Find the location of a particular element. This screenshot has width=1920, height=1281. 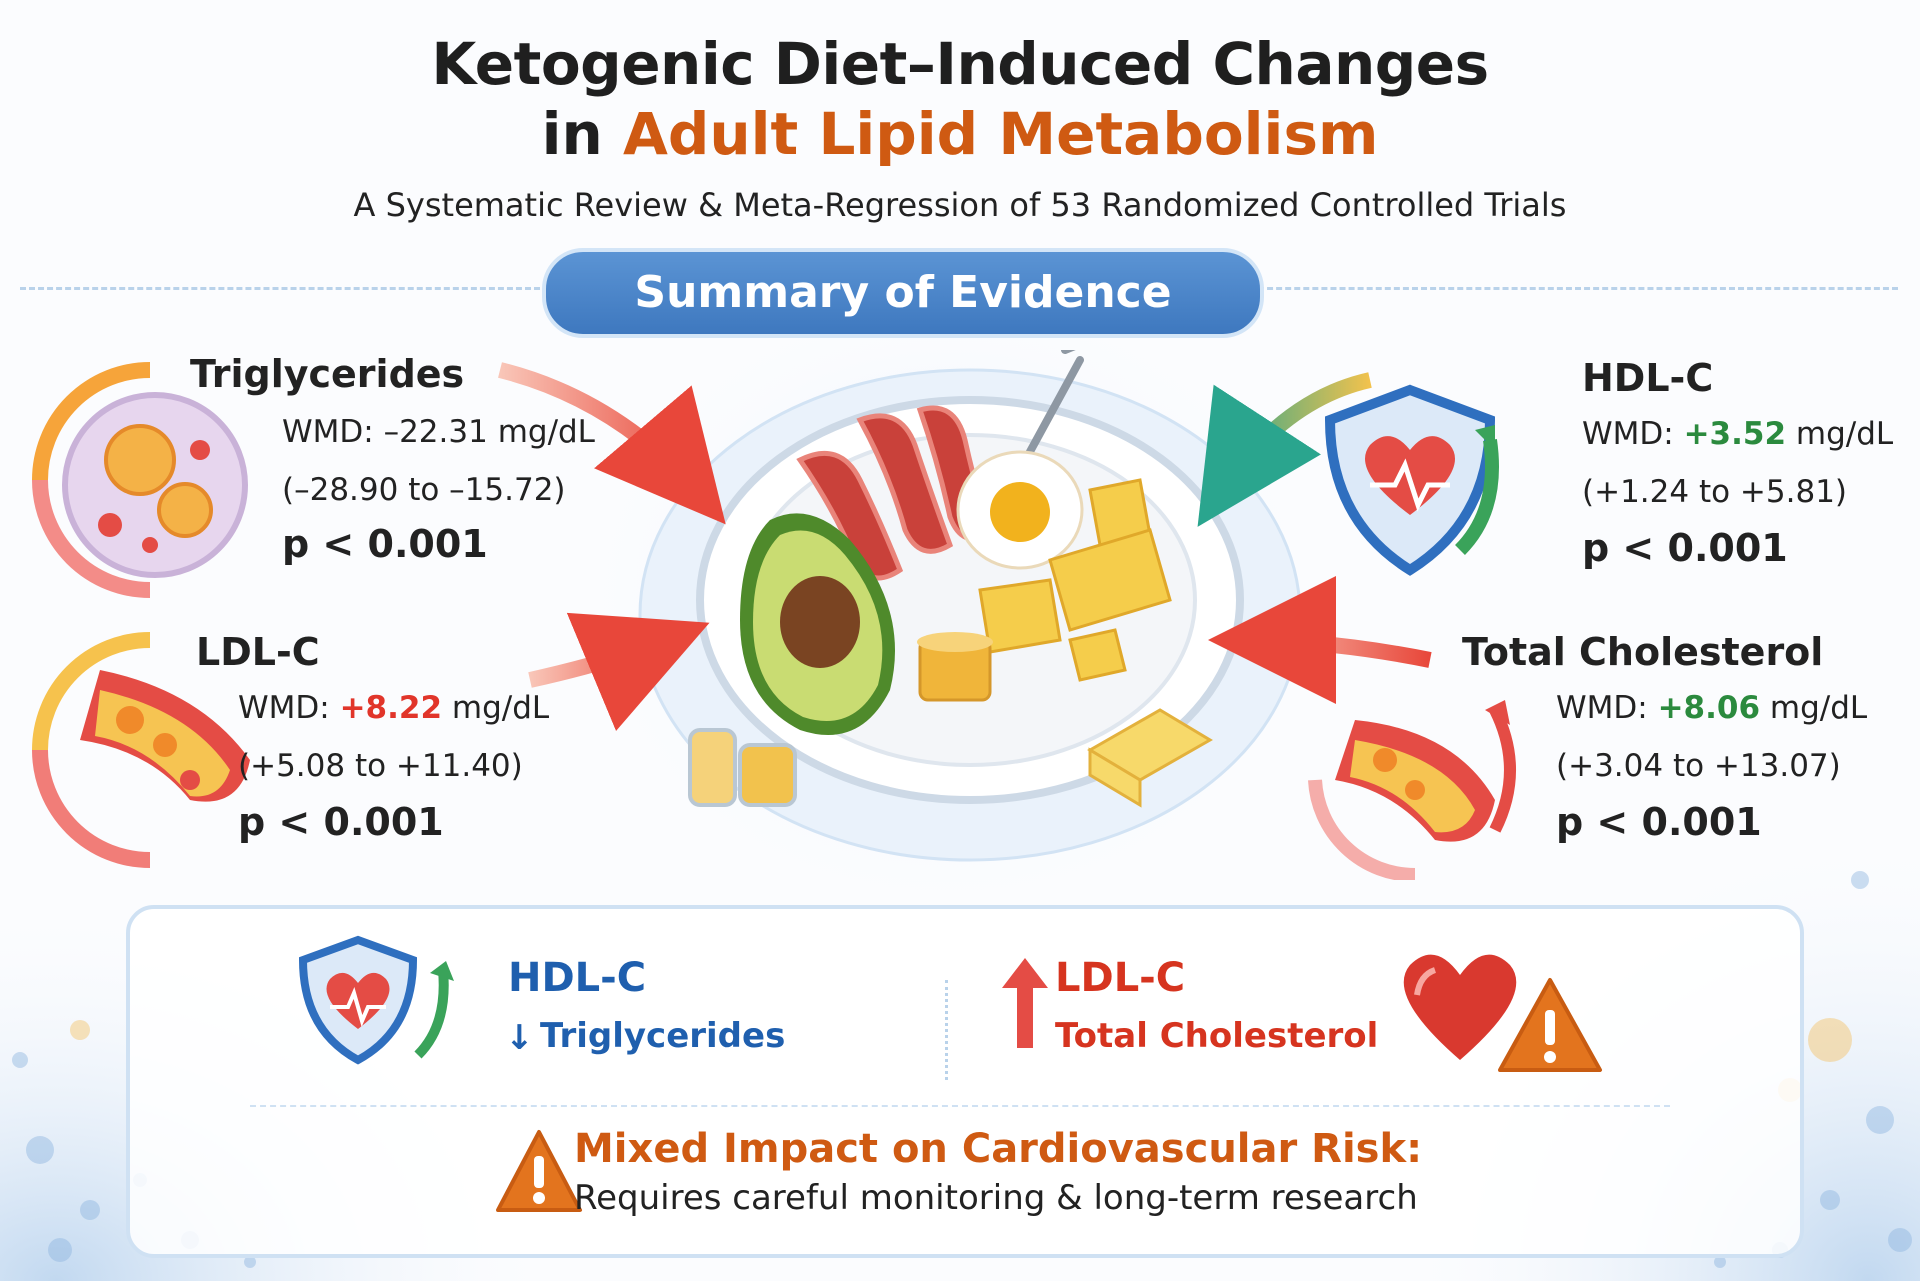

heart-icon is located at coordinates (1460, 1007).